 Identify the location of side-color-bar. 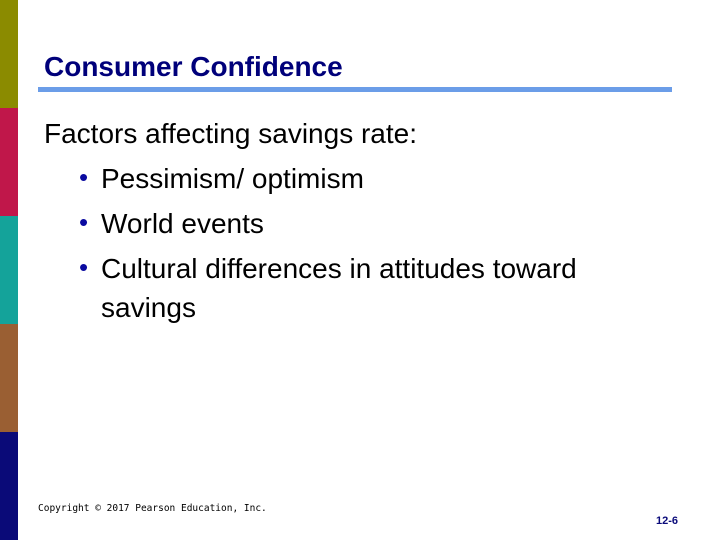
(9, 270).